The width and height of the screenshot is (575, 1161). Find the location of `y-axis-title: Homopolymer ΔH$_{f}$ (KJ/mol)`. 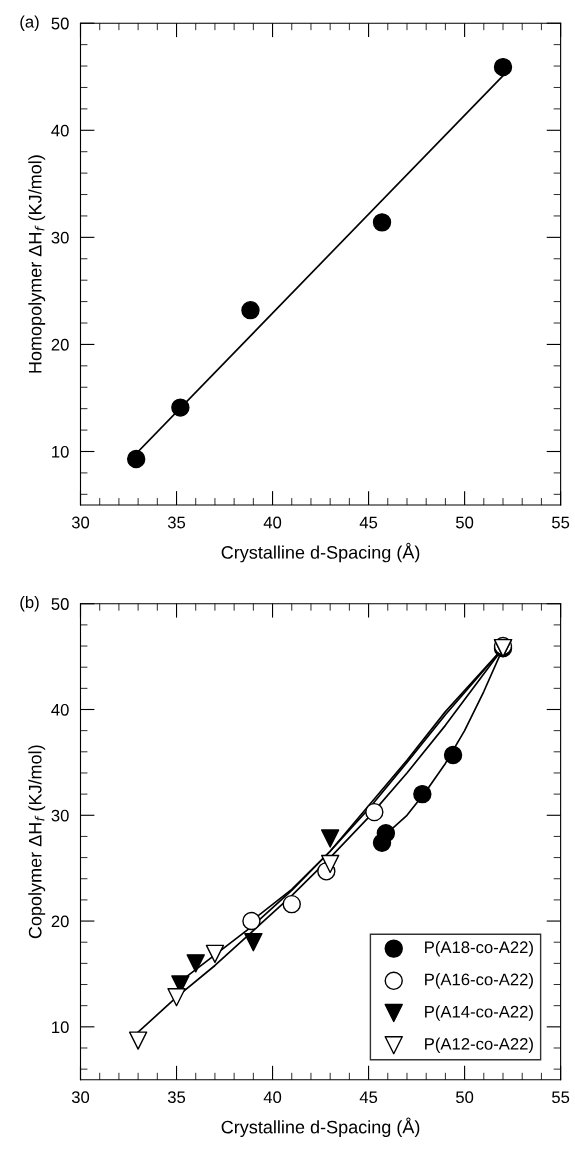

y-axis-title: Homopolymer ΔH$_{f}$ (KJ/mol) is located at coordinates (37, 264).